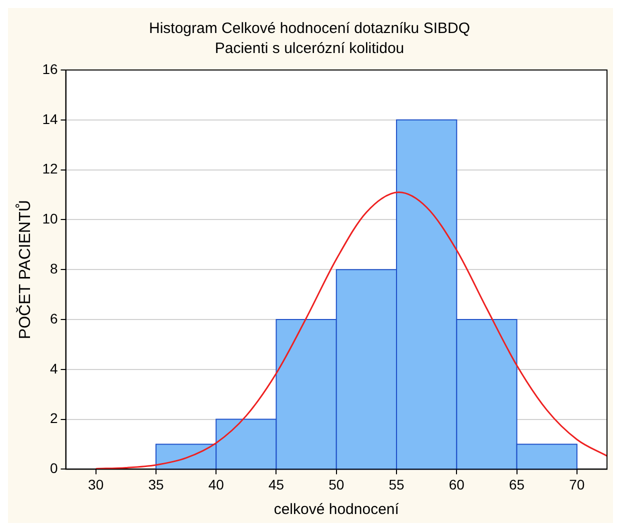  Describe the element at coordinates (336, 484) in the screenshot. I see `x-tick-label: 50` at that location.